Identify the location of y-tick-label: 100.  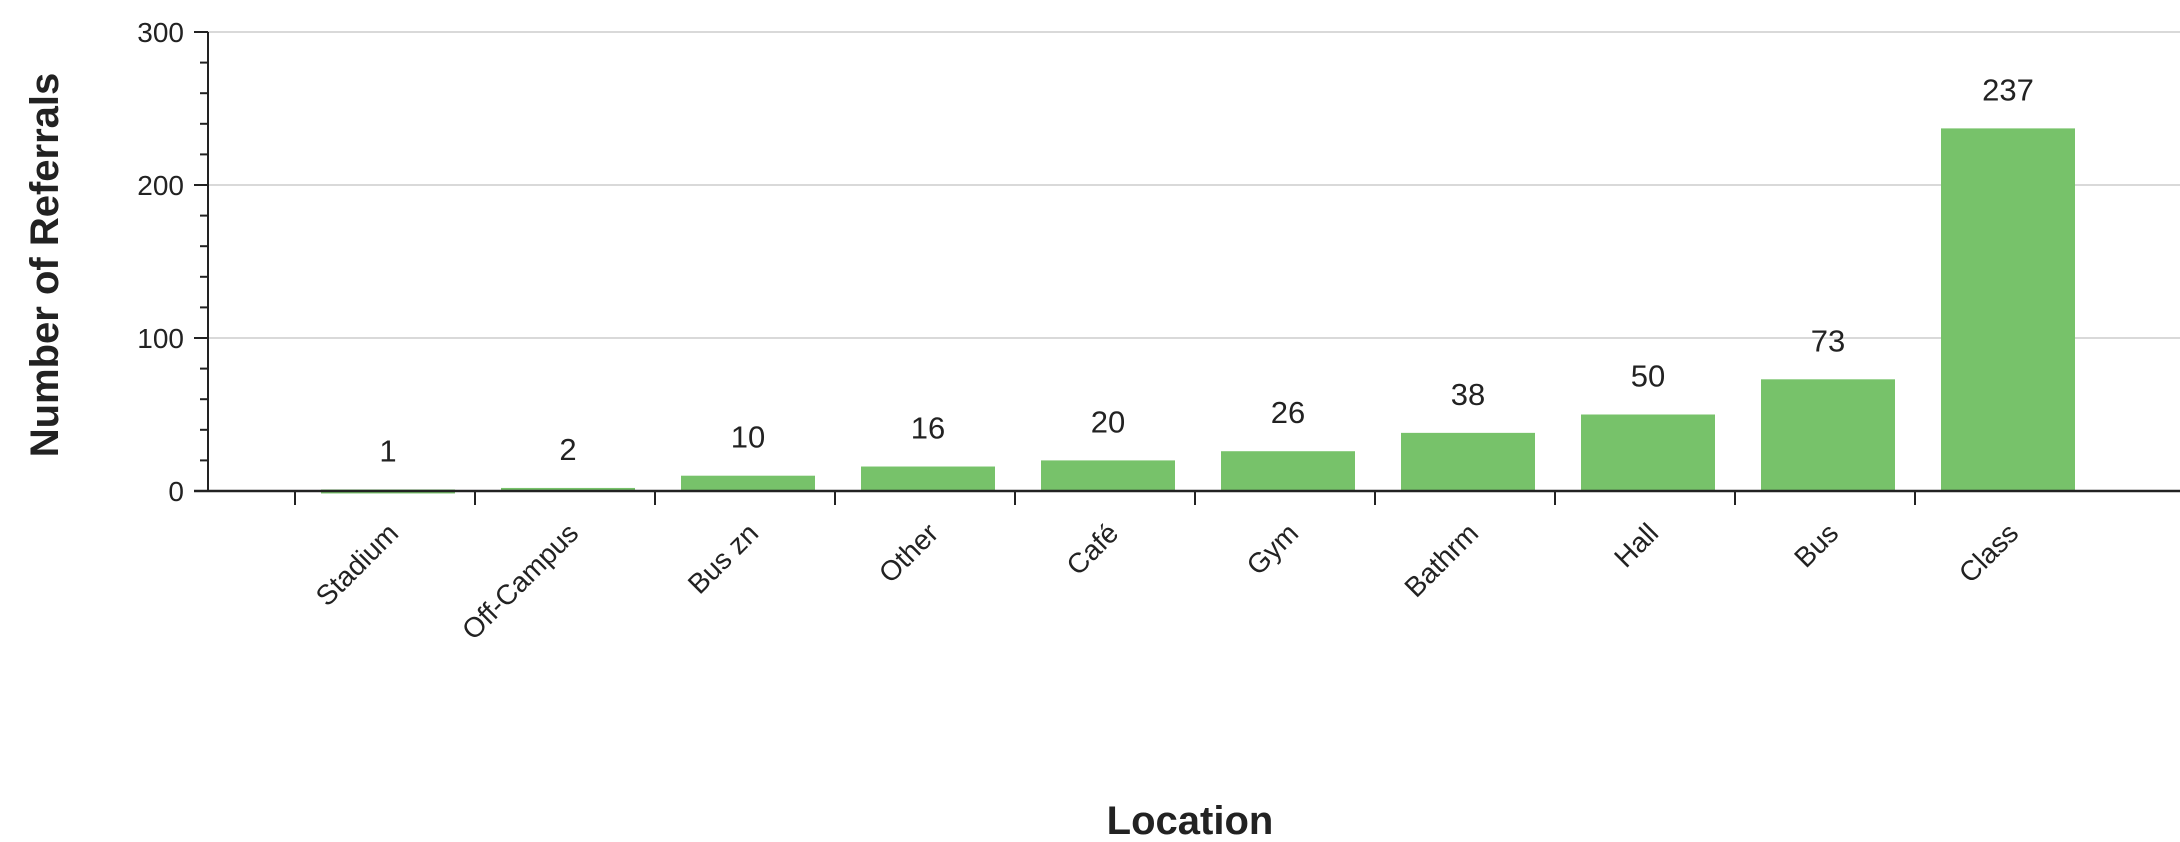
(160, 338).